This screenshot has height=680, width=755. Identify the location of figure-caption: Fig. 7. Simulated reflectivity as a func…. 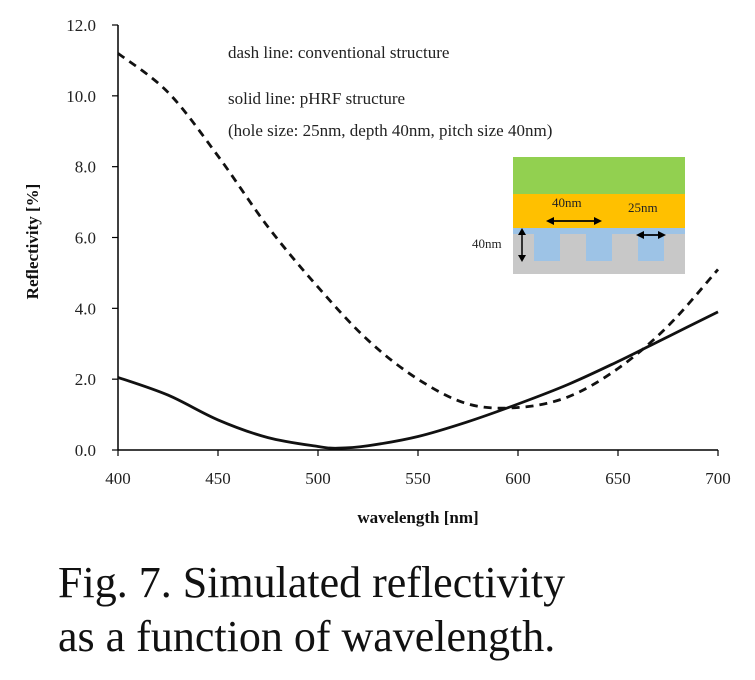
(403, 610).